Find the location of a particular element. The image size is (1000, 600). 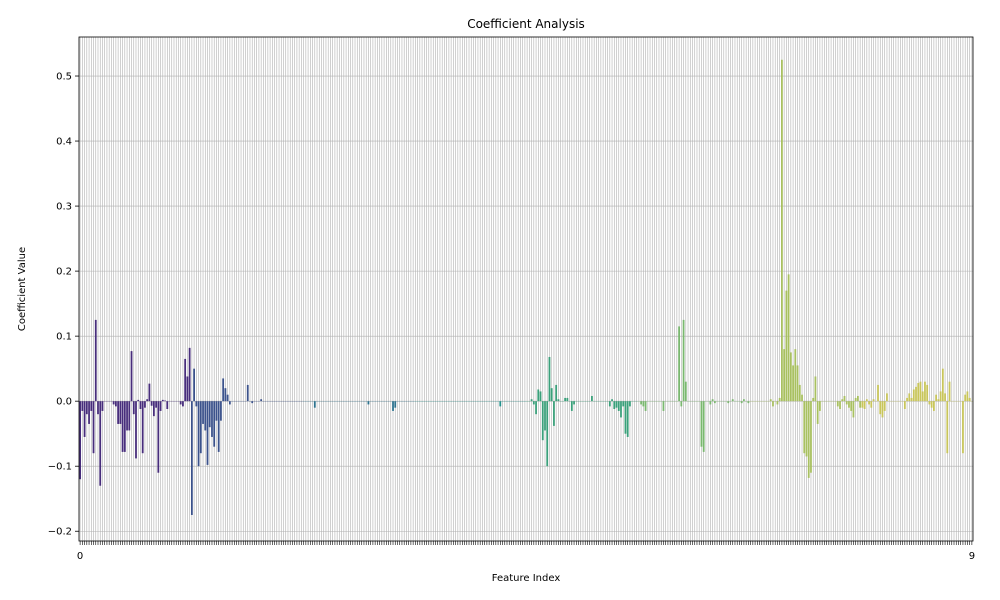

x-tick-label-first: 0 is located at coordinates (80, 556).